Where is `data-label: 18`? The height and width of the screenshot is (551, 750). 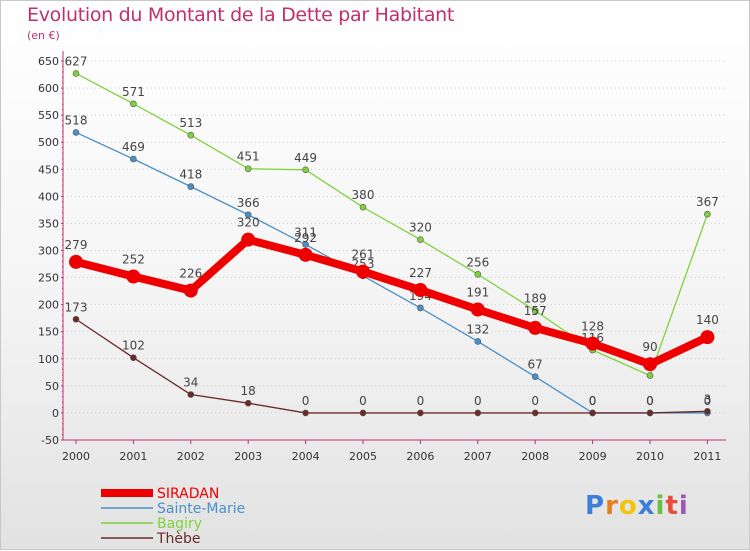 data-label: 18 is located at coordinates (248, 391).